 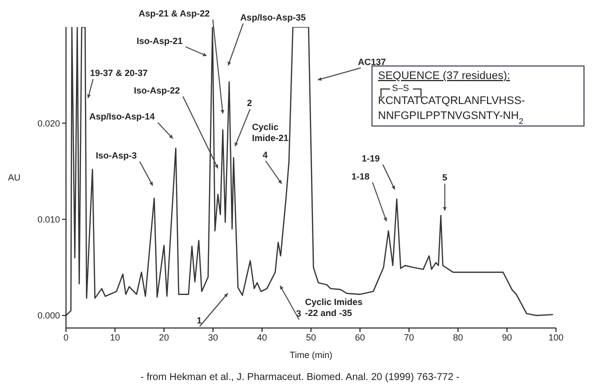 What do you see at coordinates (213, 337) in the screenshot?
I see `x-tick-label: 30` at bounding box center [213, 337].